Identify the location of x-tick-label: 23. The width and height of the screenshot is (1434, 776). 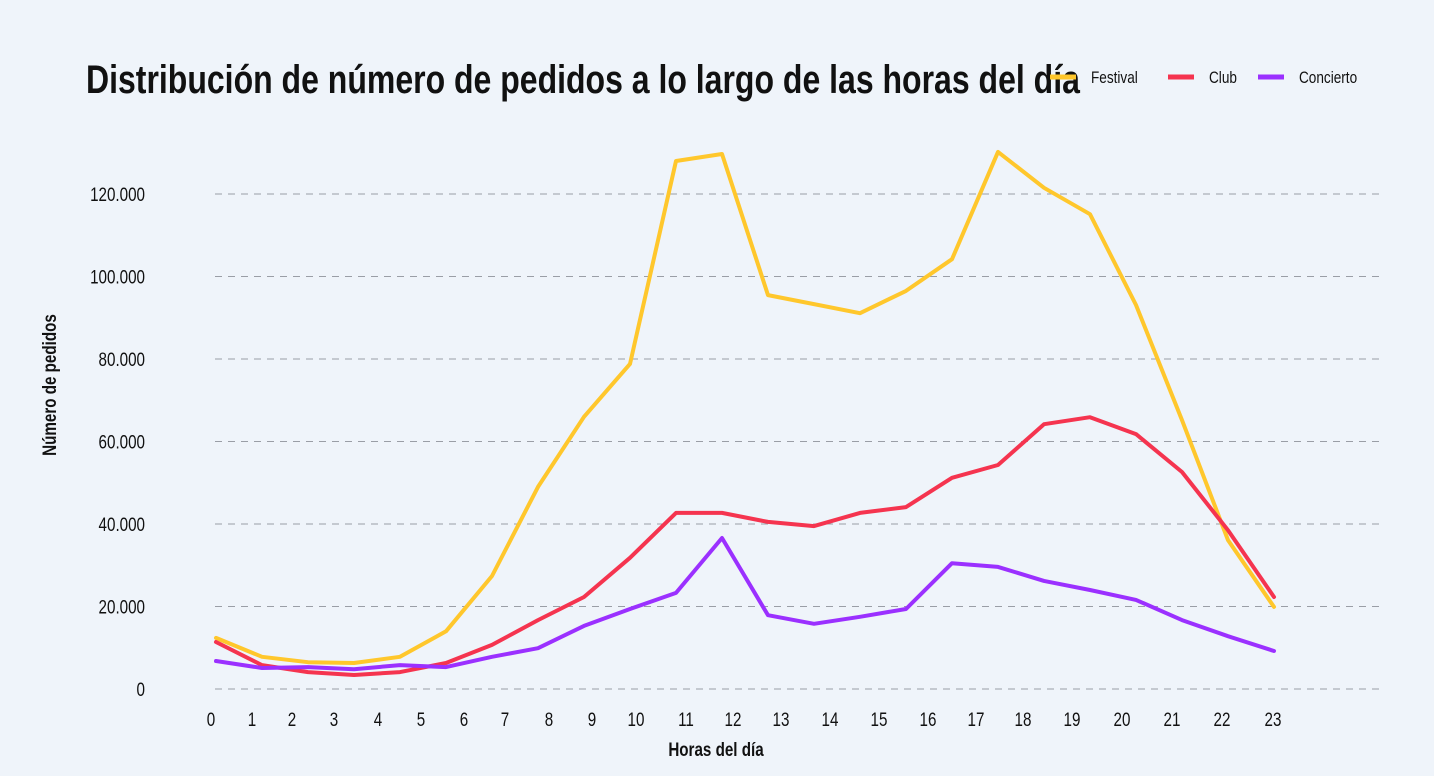
(1273, 719).